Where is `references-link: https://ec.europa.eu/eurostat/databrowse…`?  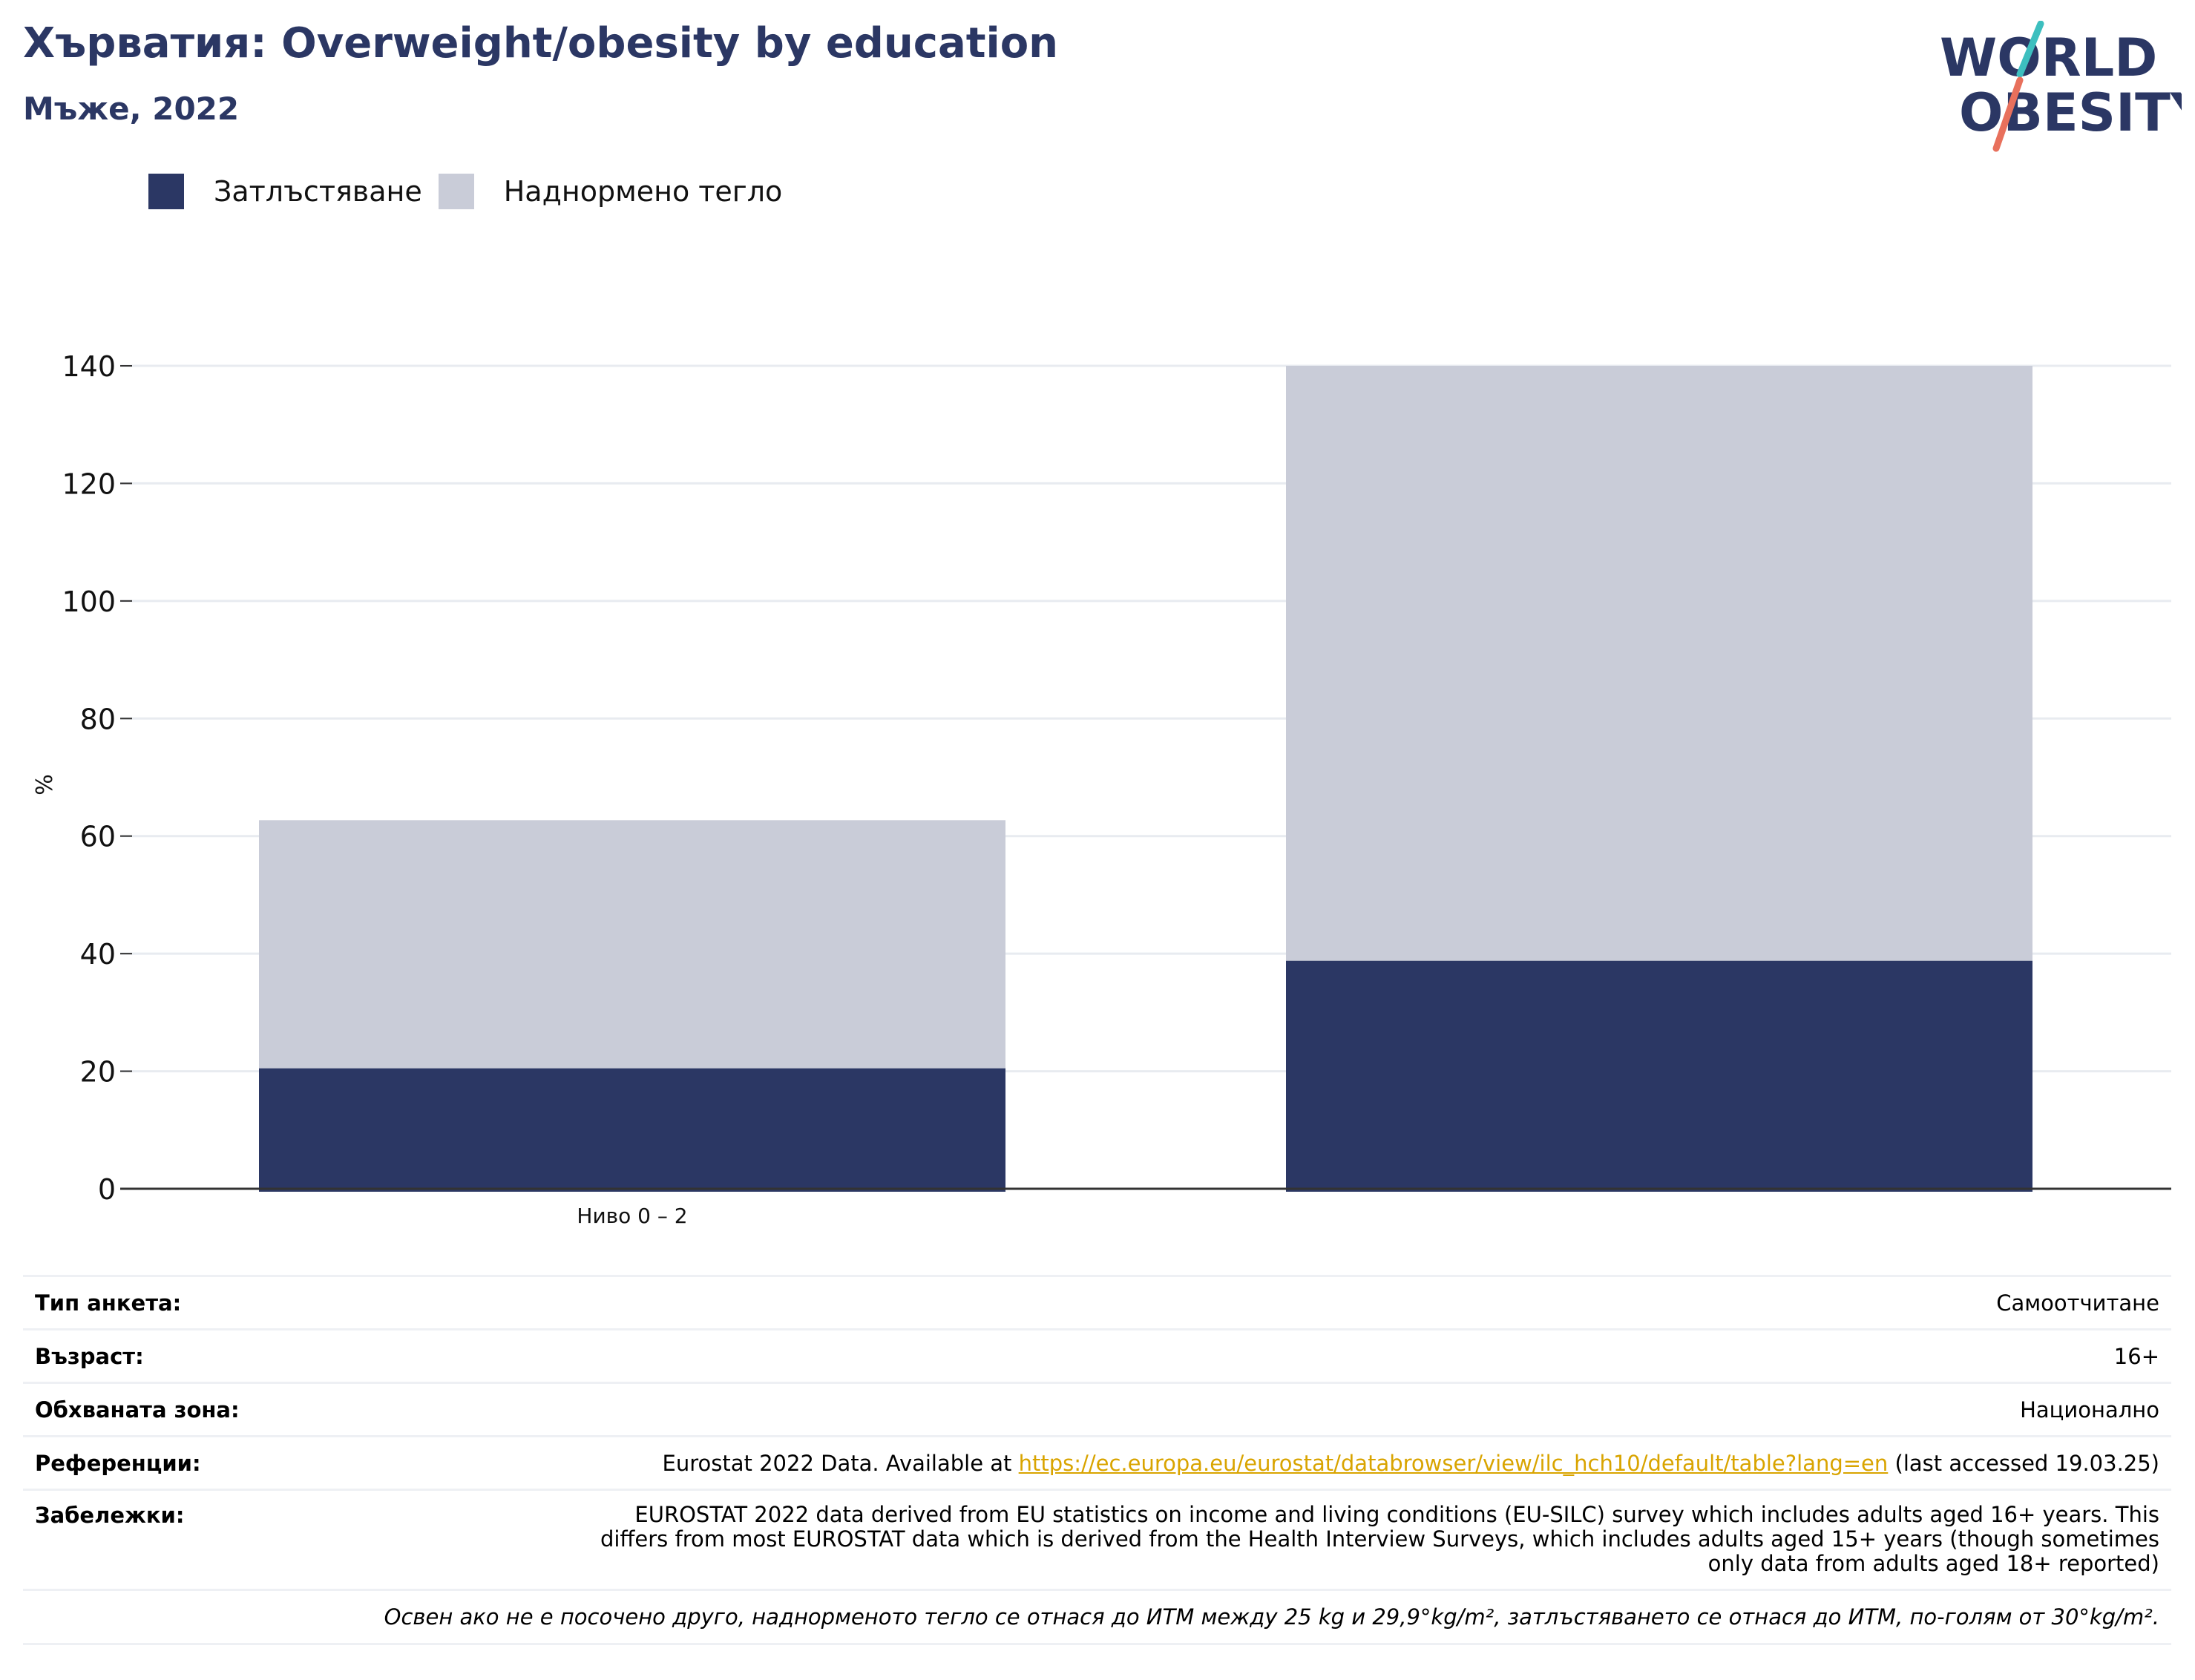 references-link: https://ec.europa.eu/eurostat/databrowse… is located at coordinates (1454, 1463).